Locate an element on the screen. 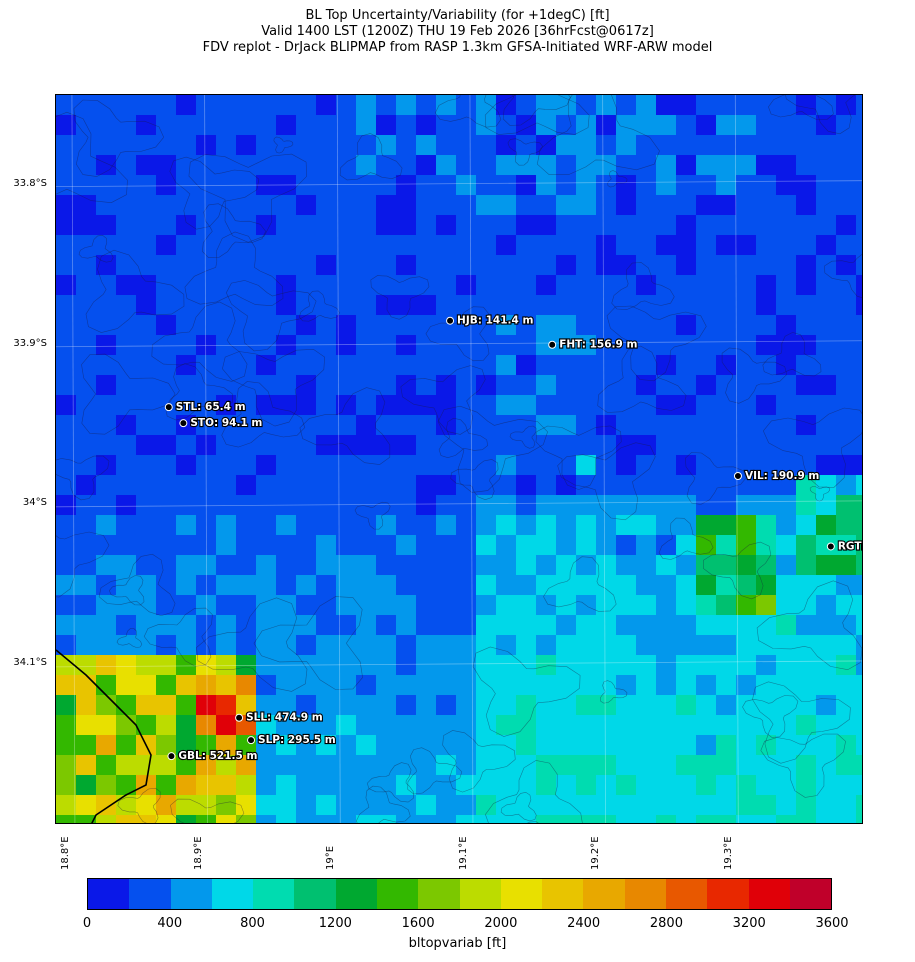 The height and width of the screenshot is (962, 915). colorbar is located at coordinates (459, 894).